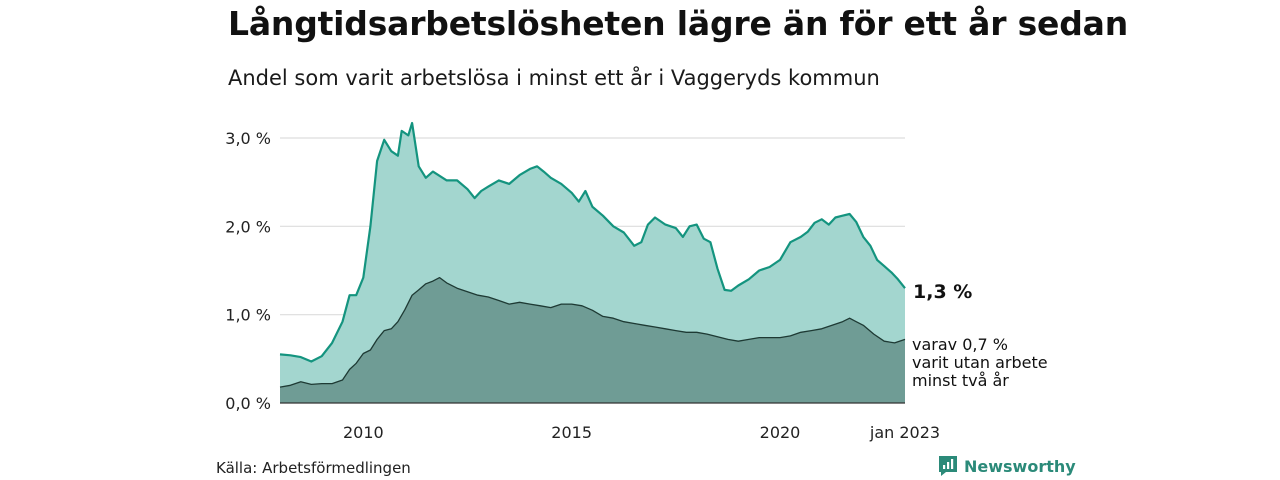  Describe the element at coordinates (1020, 466) in the screenshot. I see `brand-name: Newsworthy` at that location.